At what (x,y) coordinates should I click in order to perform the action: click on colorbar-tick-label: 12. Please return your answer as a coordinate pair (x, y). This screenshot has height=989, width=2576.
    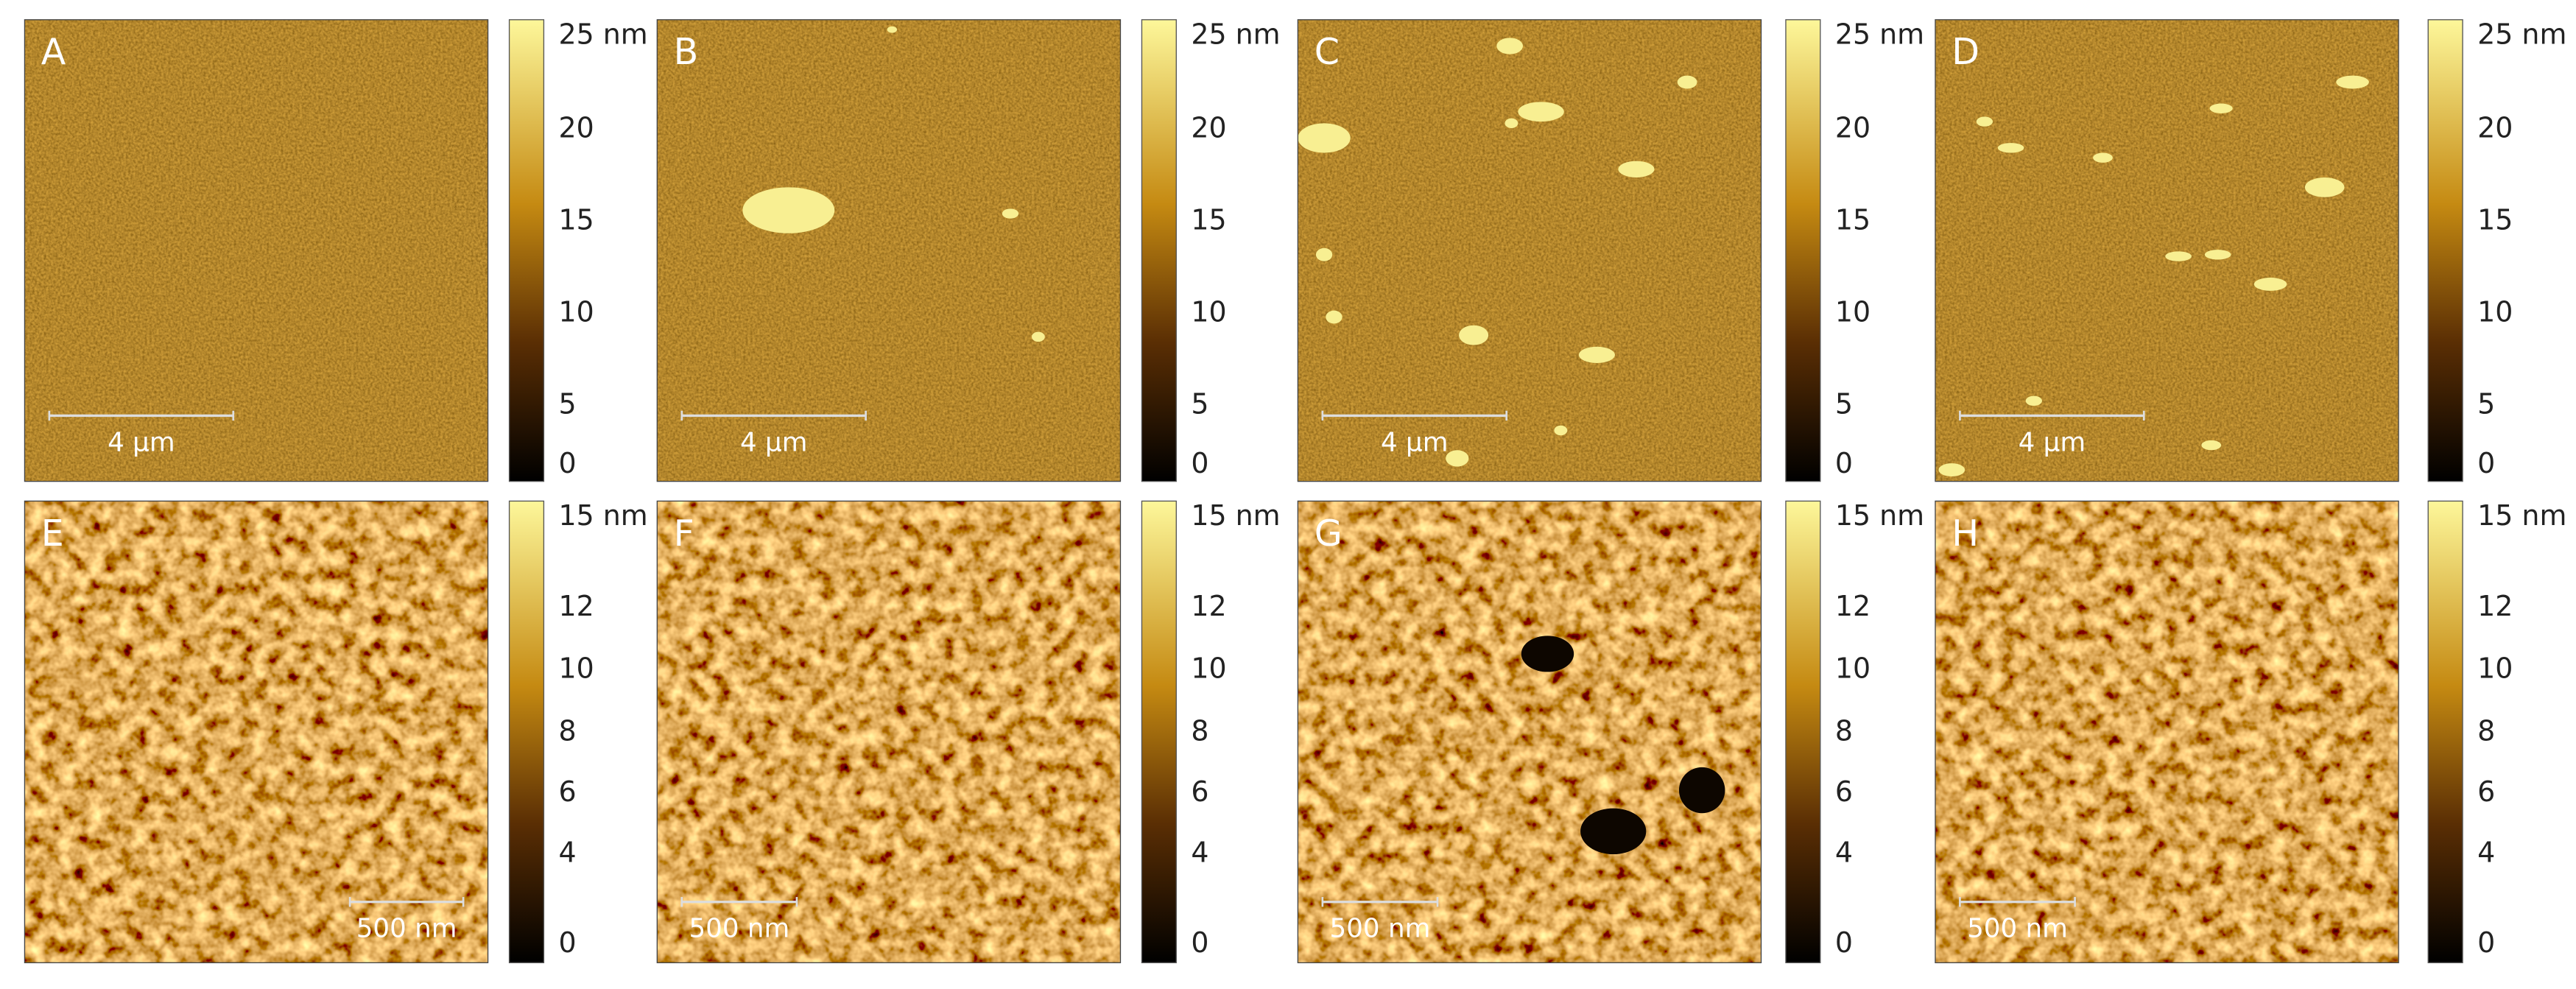
    Looking at the image, I should click on (2495, 606).